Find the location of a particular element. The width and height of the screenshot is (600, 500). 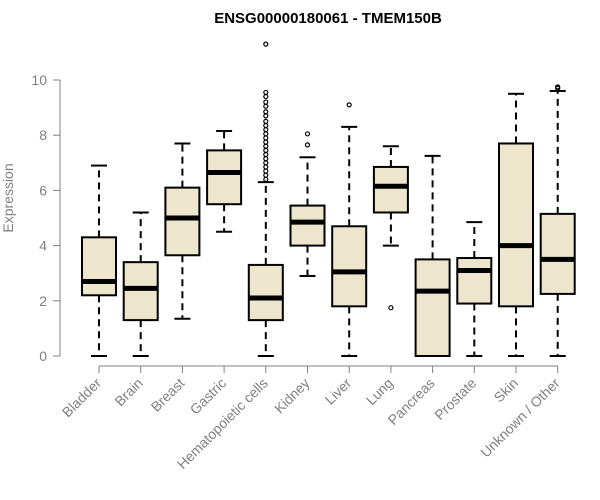

box-brain is located at coordinates (140, 284).